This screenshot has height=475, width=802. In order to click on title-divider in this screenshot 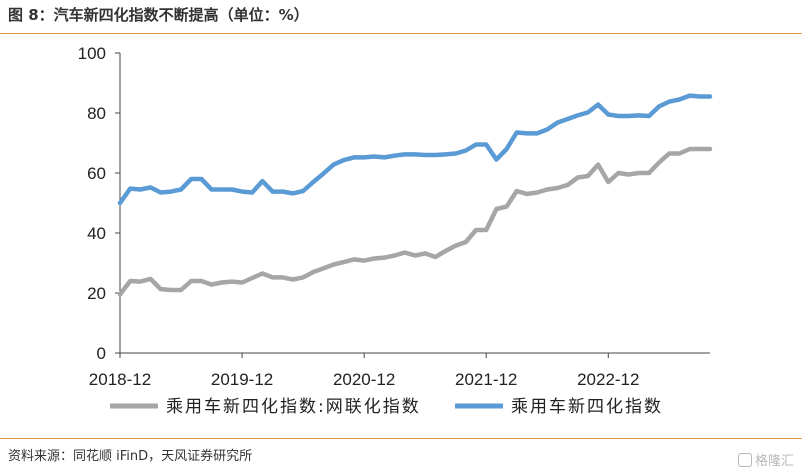, I will do `click(401, 33)`.